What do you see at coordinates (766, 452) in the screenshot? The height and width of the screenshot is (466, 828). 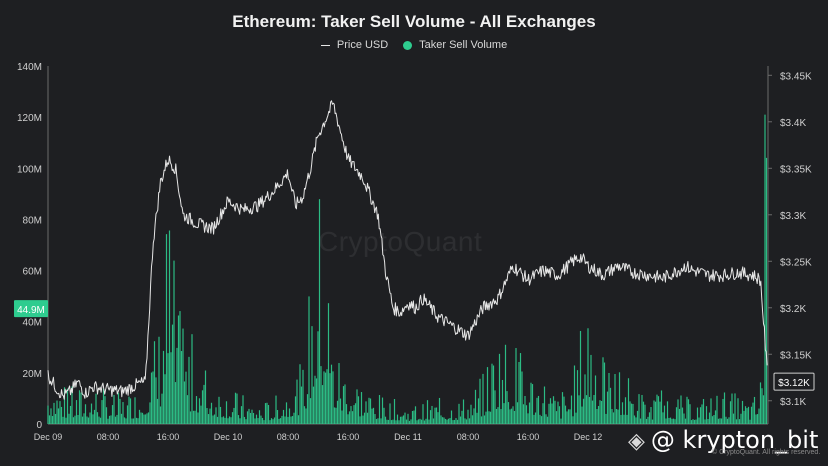 I see `copyright-text: © CryptoQuant. All rights reserved.` at bounding box center [766, 452].